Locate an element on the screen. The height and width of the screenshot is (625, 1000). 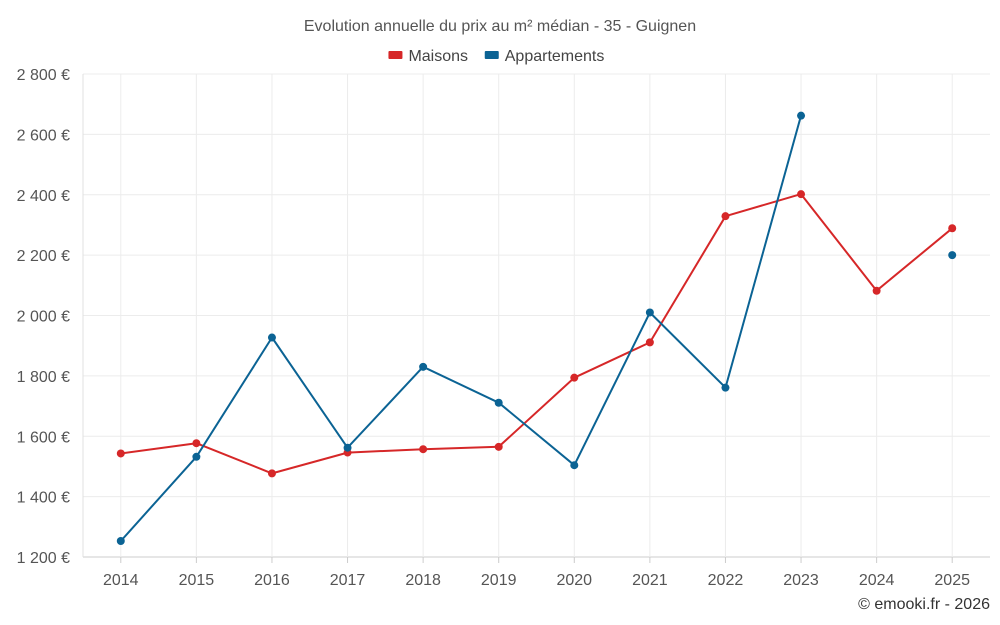
y-tick-label: 2 400 € is located at coordinates (43, 196).